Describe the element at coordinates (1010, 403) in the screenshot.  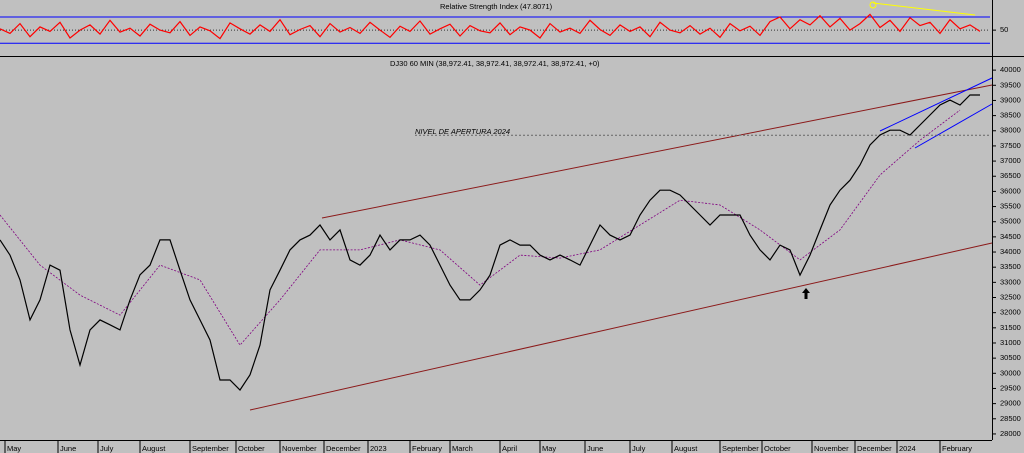
I see `y-tick-label: 29000` at that location.